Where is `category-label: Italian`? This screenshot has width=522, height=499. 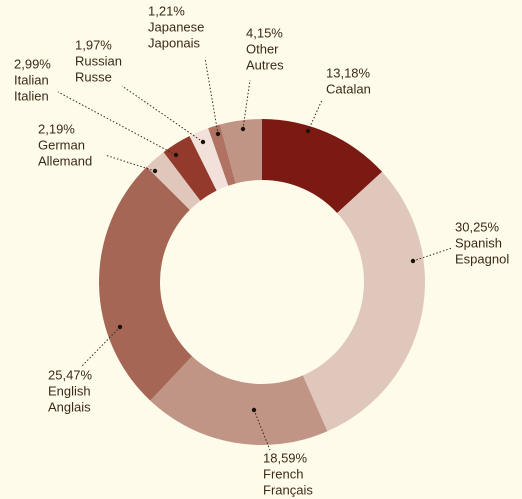 category-label: Italian is located at coordinates (31, 80).